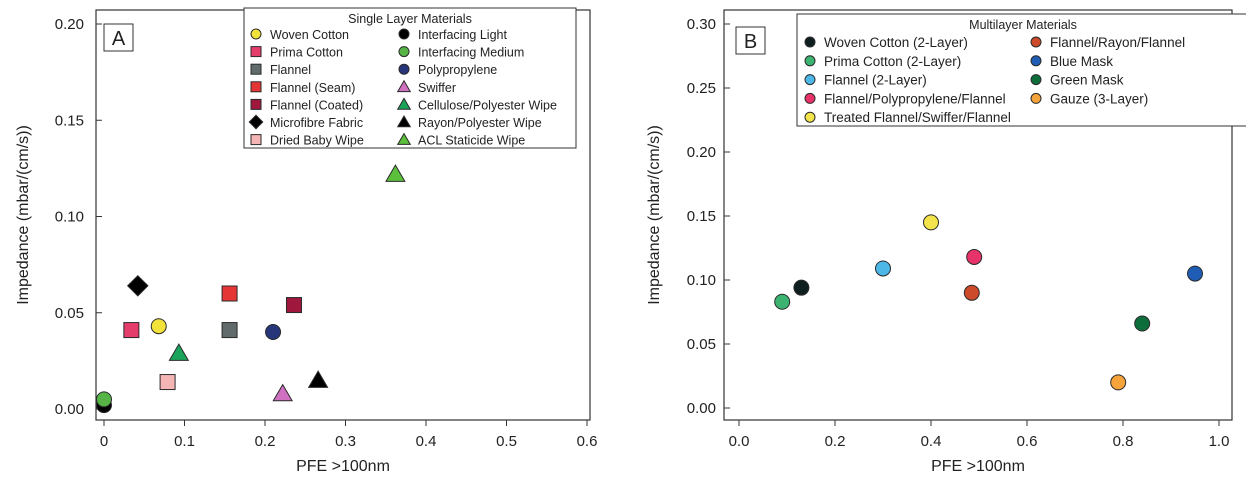 This screenshot has height=483, width=1246. Describe the element at coordinates (587, 441) in the screenshot. I see `x-tick-label: 0.6` at that location.